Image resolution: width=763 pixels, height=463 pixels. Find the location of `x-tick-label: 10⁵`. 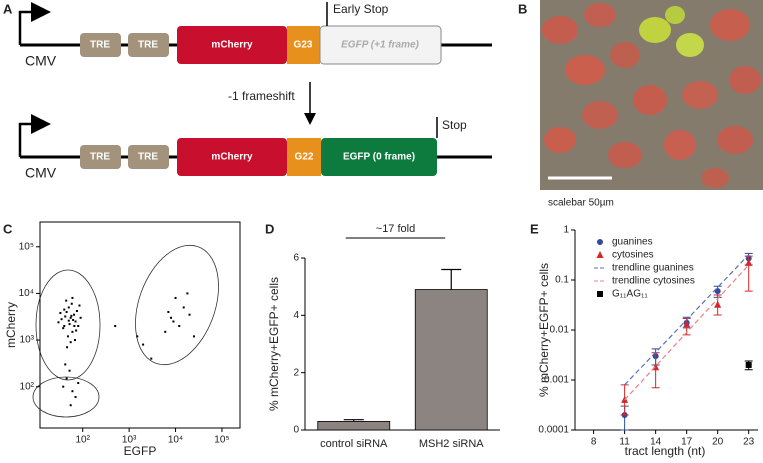

x-tick-label: 10⁵ is located at coordinates (221, 440).